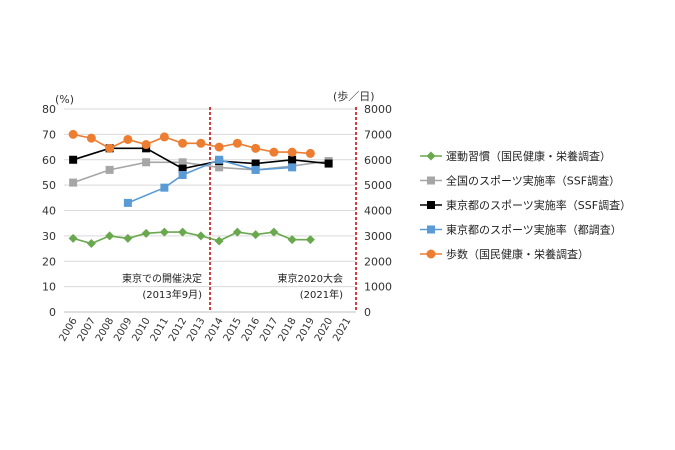 This screenshot has width=675, height=450. Describe the element at coordinates (283, 209) in the screenshot. I see `event-lines` at that location.